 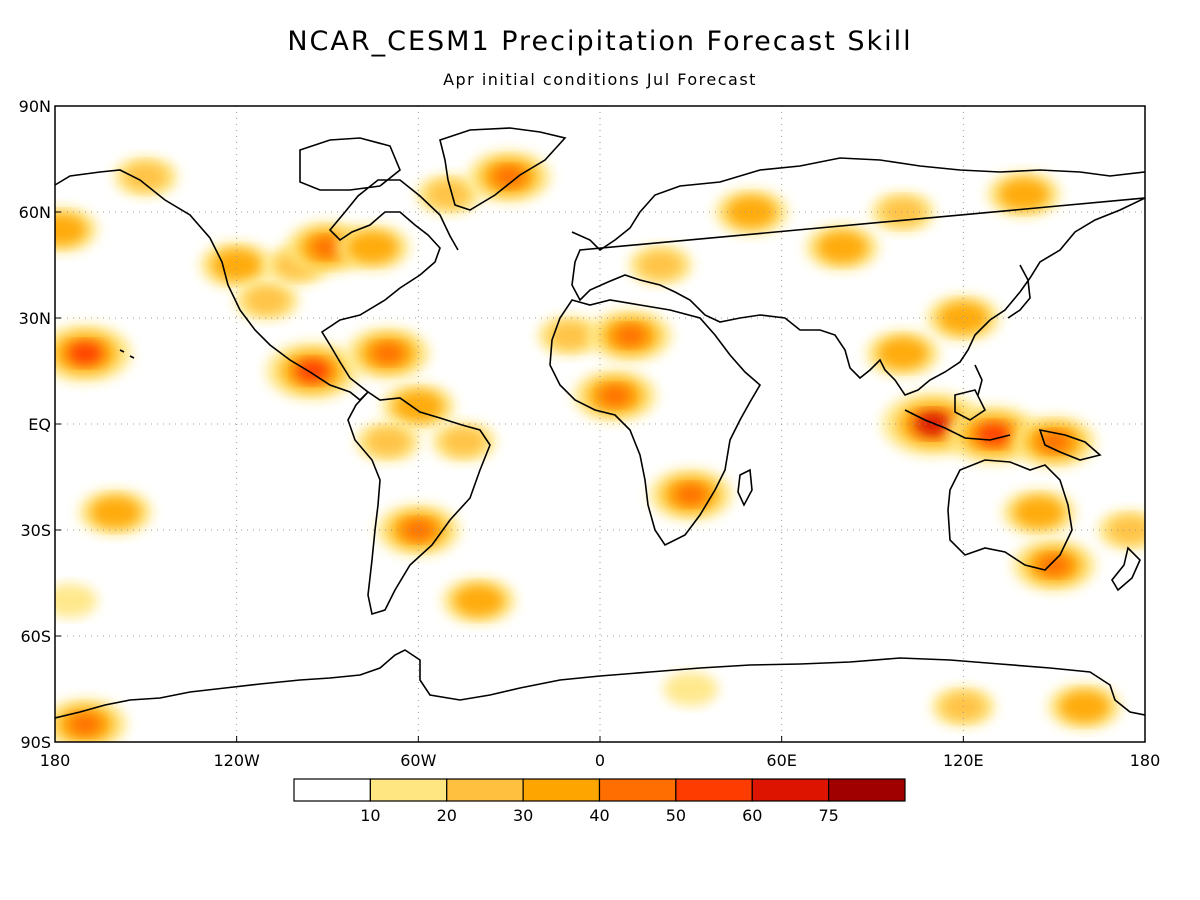 What do you see at coordinates (35, 742) in the screenshot?
I see `lat-tick-label: 90S` at bounding box center [35, 742].